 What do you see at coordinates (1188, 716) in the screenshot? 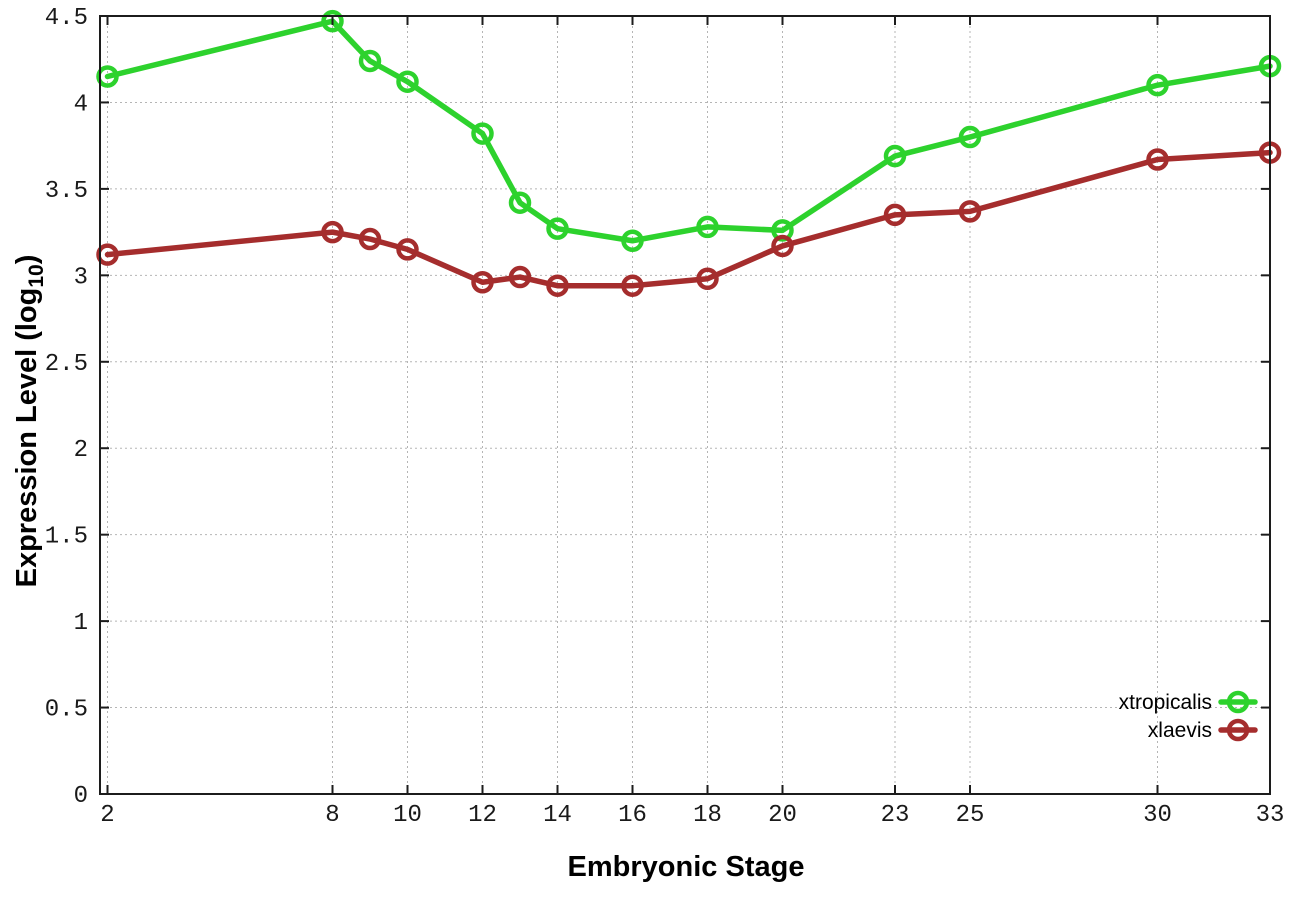
I see `legend: xtropicalis xlaevis` at bounding box center [1188, 716].